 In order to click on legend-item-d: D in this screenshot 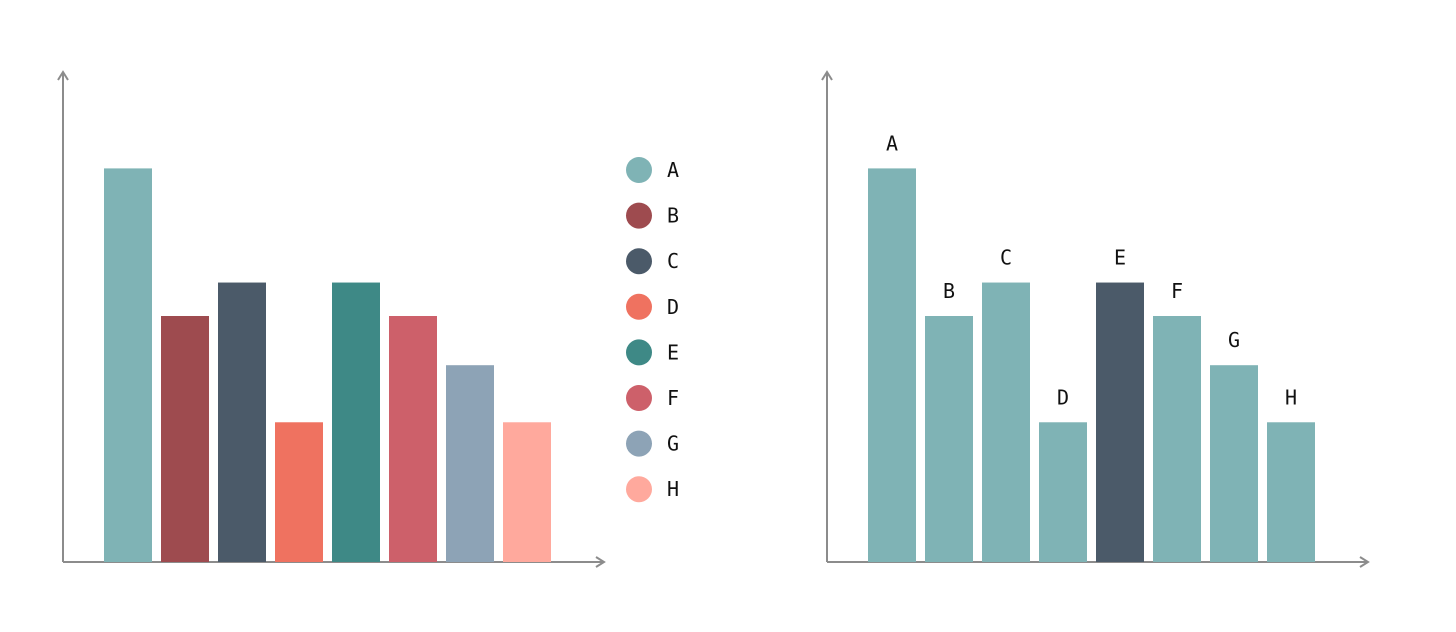, I will do `click(652, 306)`.